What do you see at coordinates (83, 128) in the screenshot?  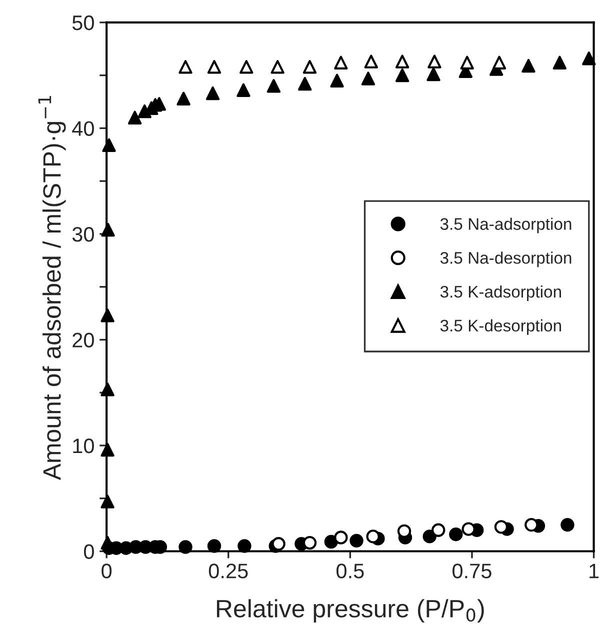 I see `y-tick-label: 40` at bounding box center [83, 128].